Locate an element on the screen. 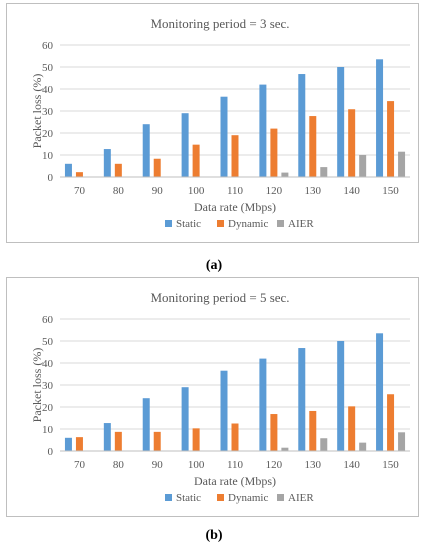  chart-title: Monitoring period = 5 sec. is located at coordinates (219, 297).